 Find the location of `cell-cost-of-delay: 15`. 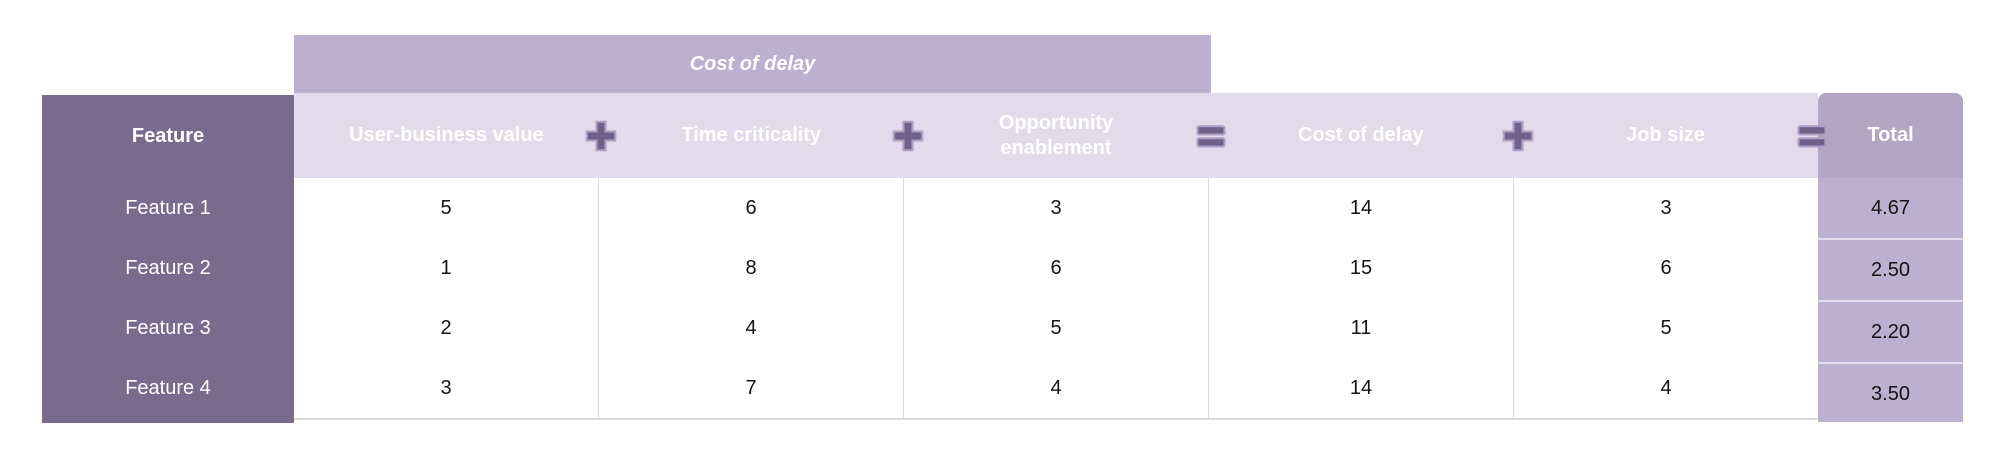

cell-cost-of-delay: 15 is located at coordinates (1360, 268).